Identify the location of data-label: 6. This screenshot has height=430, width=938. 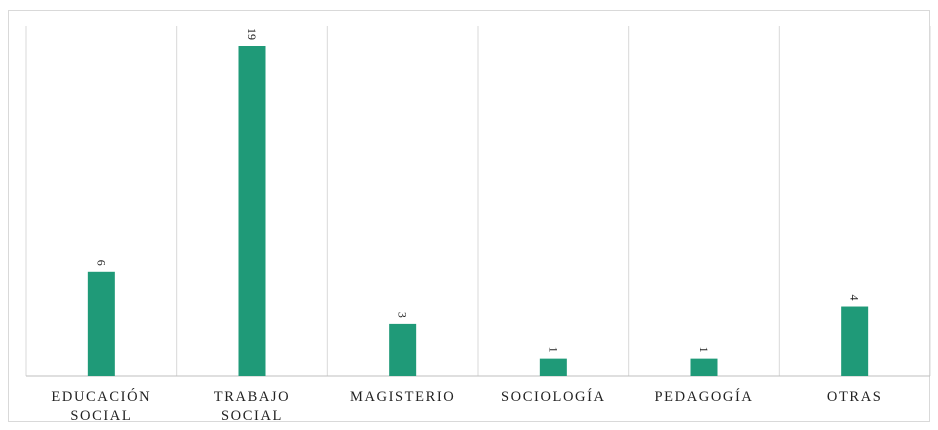
(101, 263).